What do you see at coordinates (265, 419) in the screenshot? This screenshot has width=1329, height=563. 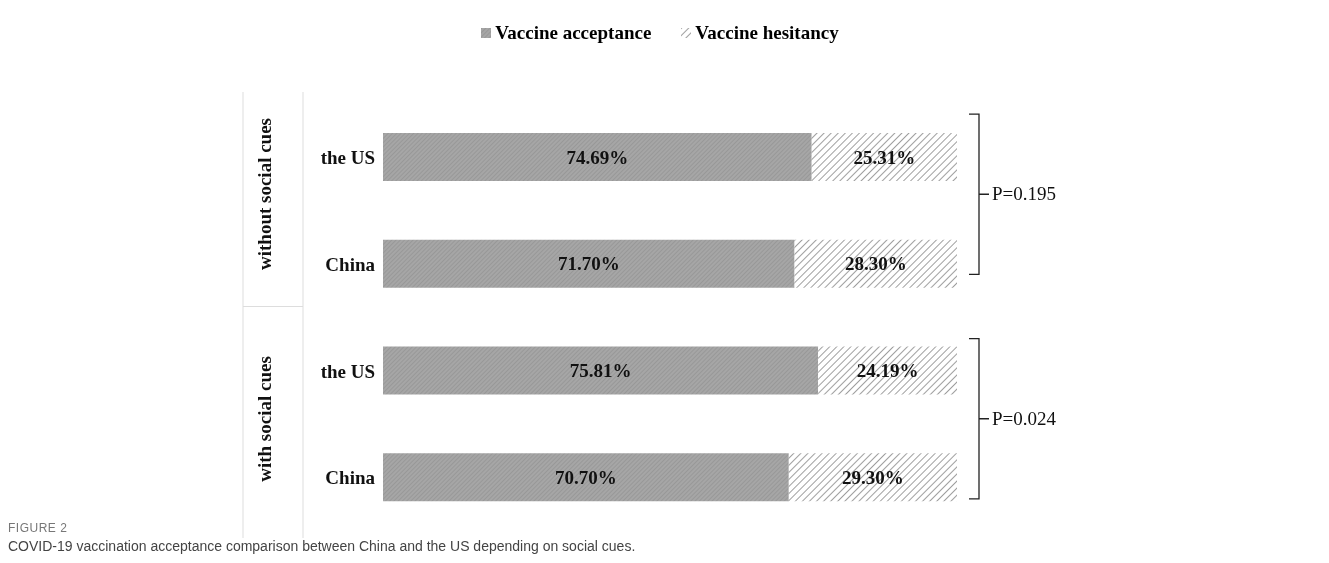 I see `text: with social cues` at bounding box center [265, 419].